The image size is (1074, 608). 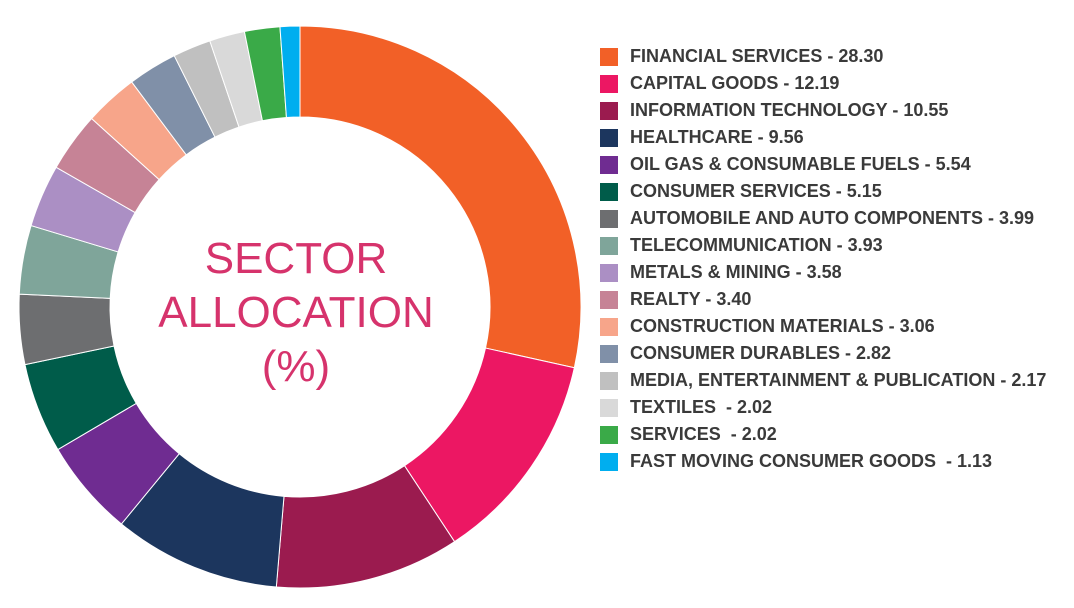 What do you see at coordinates (800, 164) in the screenshot?
I see `legend-label: OIL GAS & CONSUMABLE FUELS - 5.54` at bounding box center [800, 164].